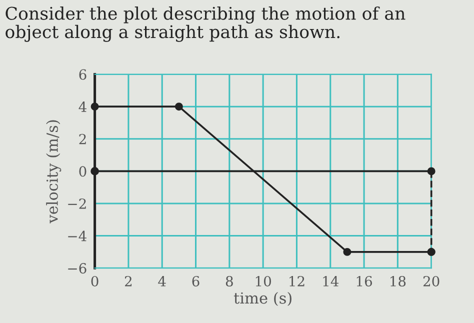  I want to click on x-tick-label: 0, so click(94, 281).